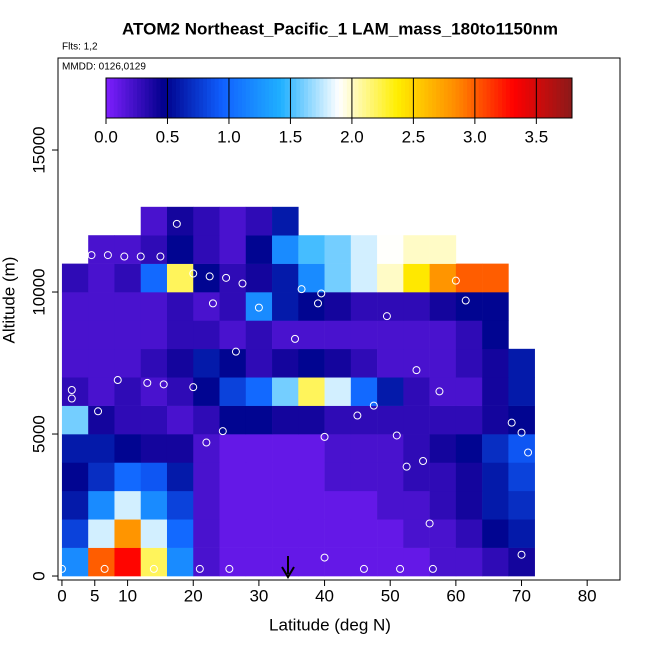  I want to click on y-axis-label: Altitude (m), so click(9, 300).